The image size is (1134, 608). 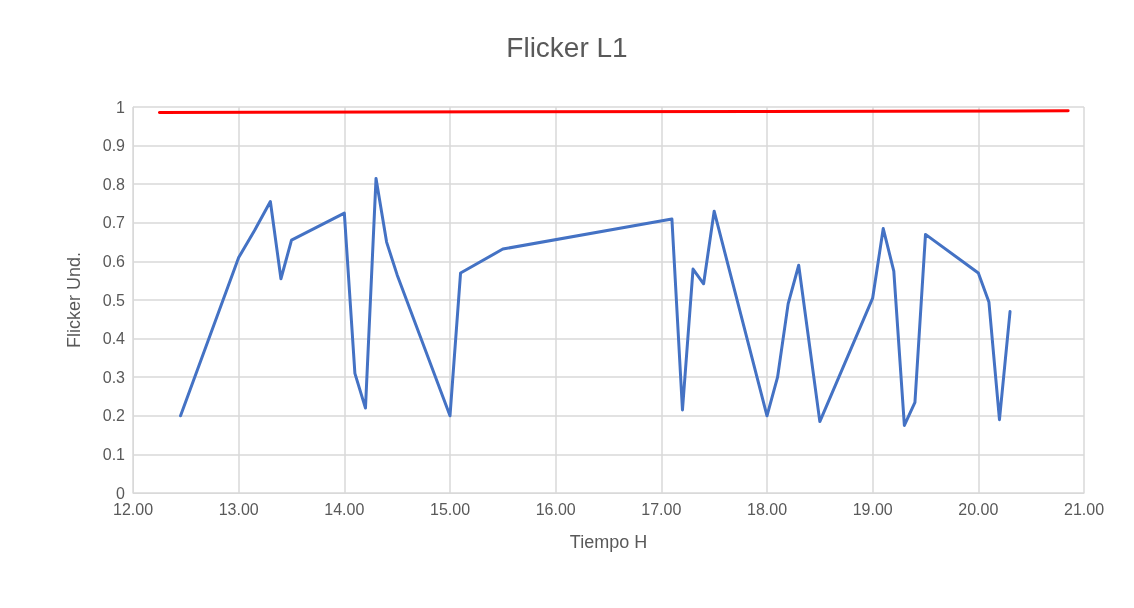 I want to click on y-tick-label: 0, so click(x=121, y=493).